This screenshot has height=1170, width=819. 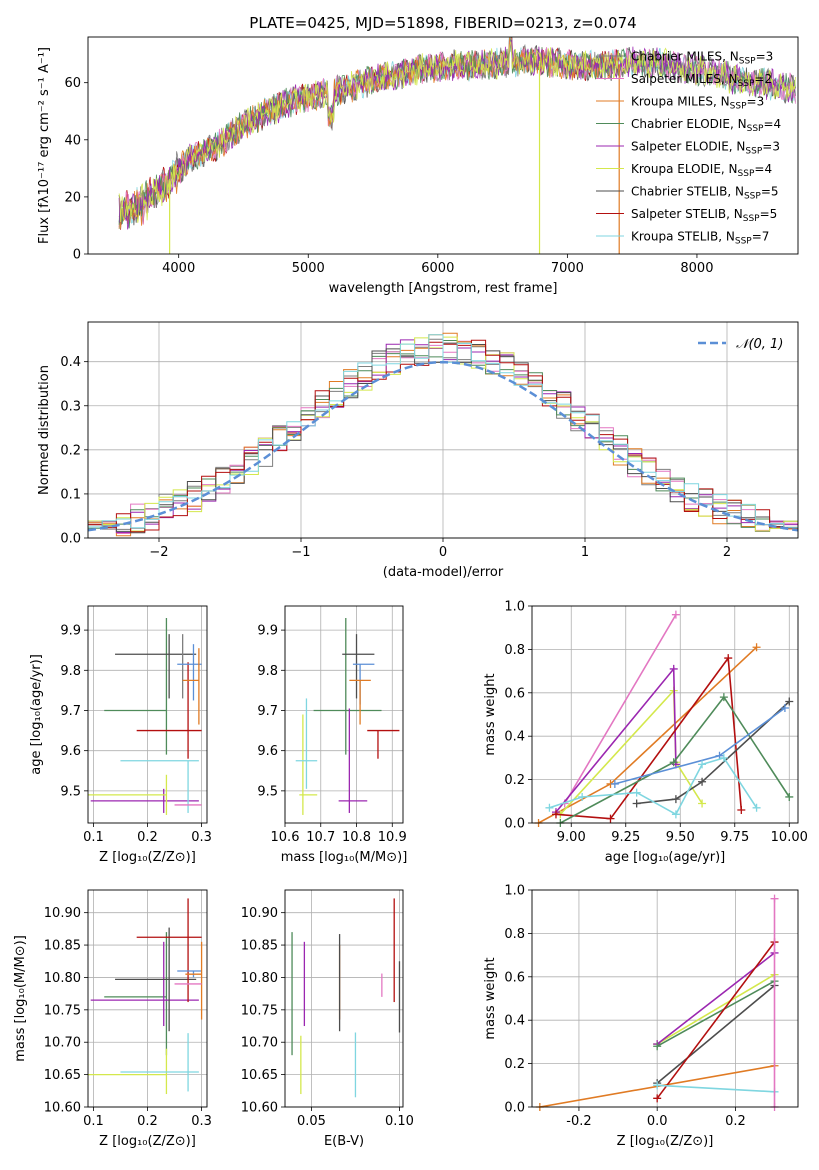 I want to click on x-tick-label: 0, so click(x=443, y=552).